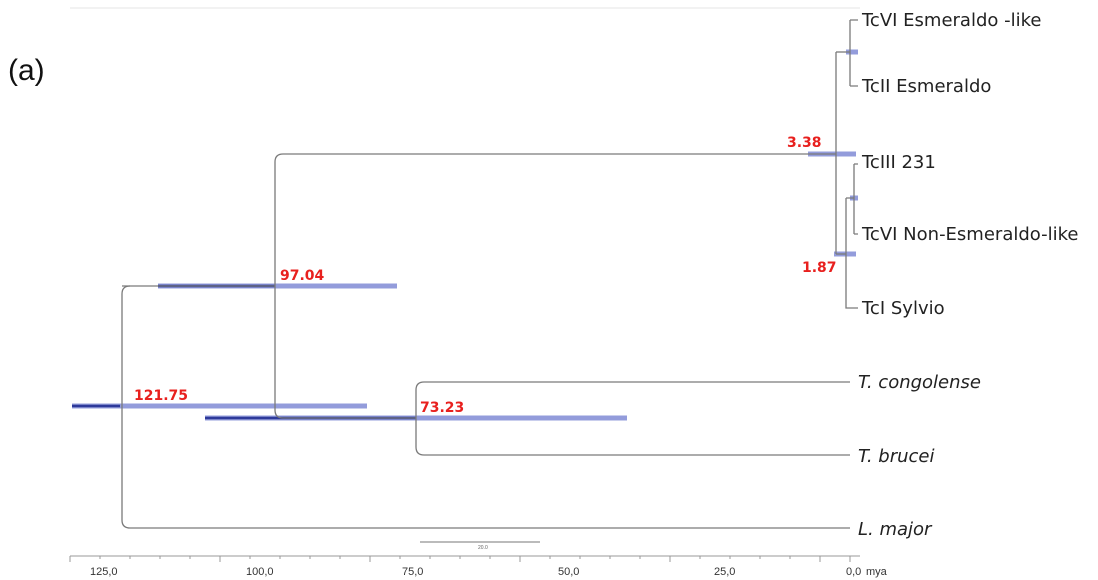  Describe the element at coordinates (853, 572) in the screenshot. I see `tick-label-5: 0,0` at that location.